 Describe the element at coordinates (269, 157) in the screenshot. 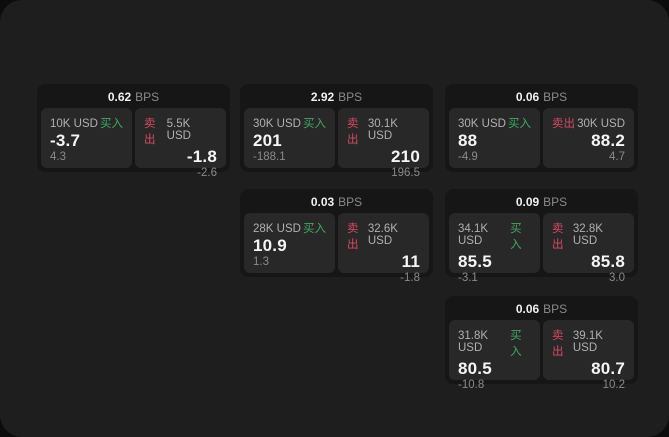

I see `buy-sub-value: -188.1` at that location.